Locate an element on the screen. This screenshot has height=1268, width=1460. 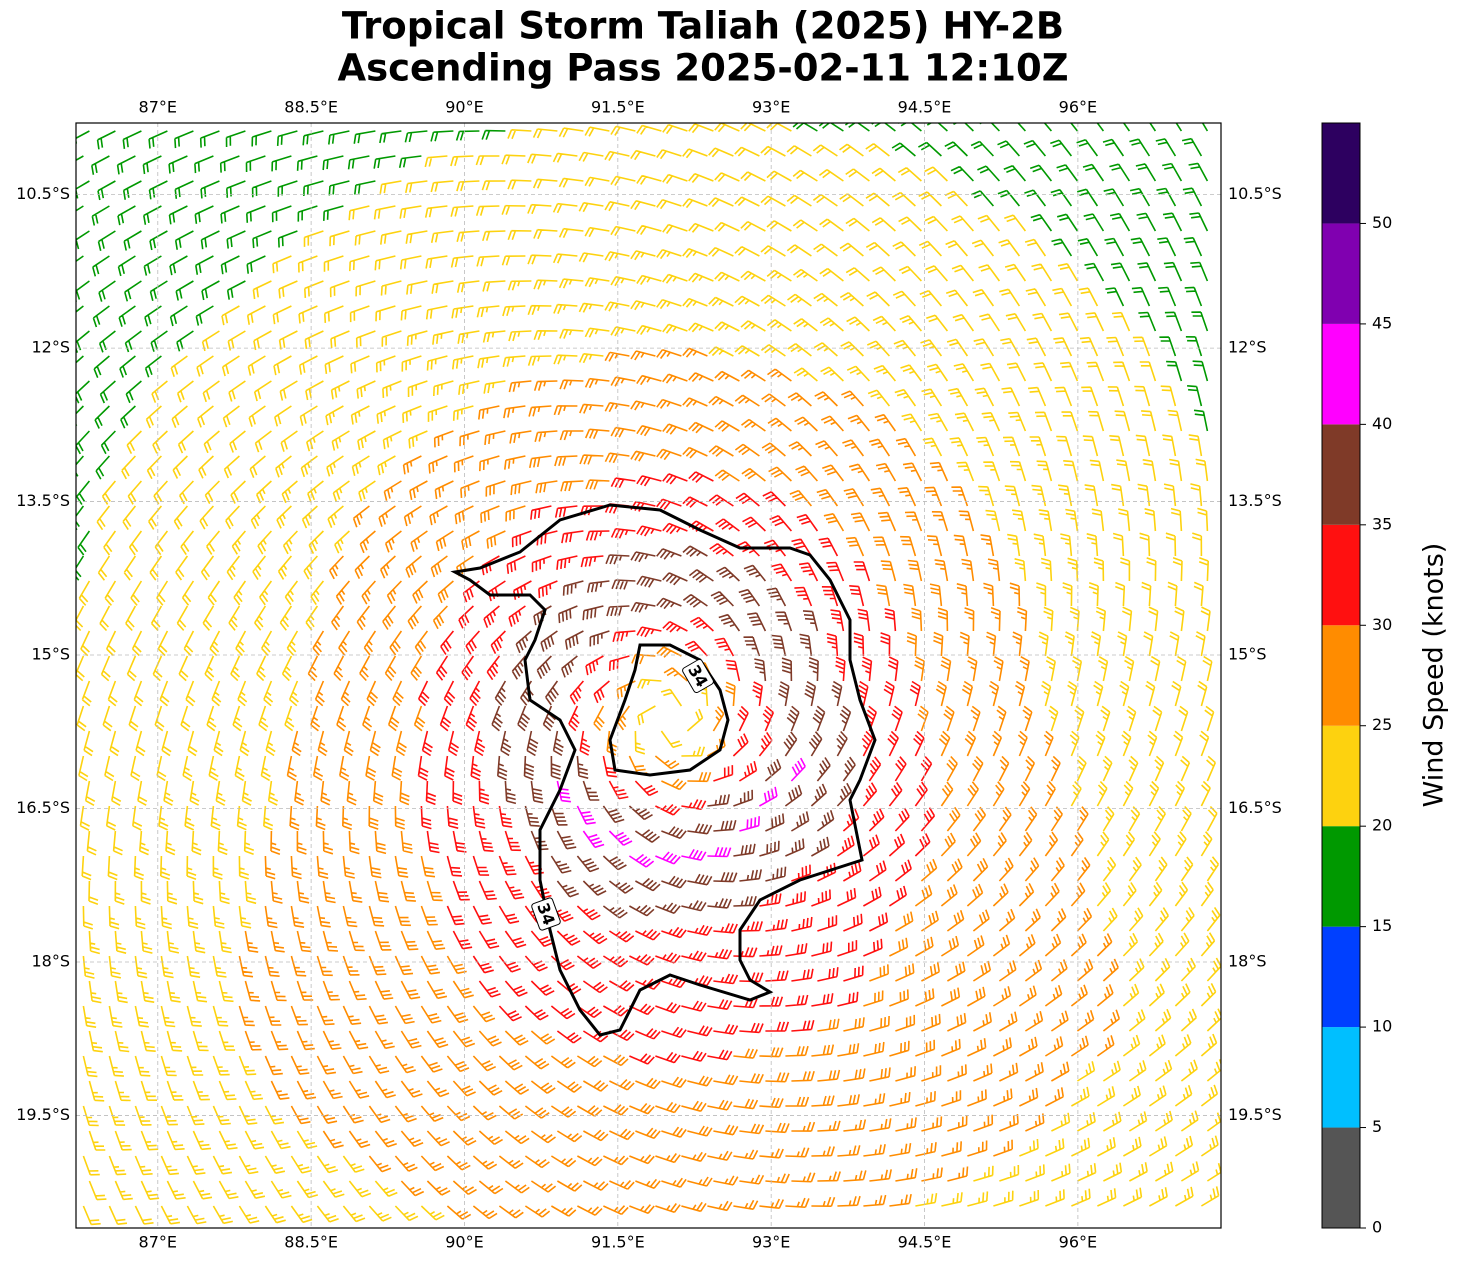
contour-outer is located at coordinates (663, 770).